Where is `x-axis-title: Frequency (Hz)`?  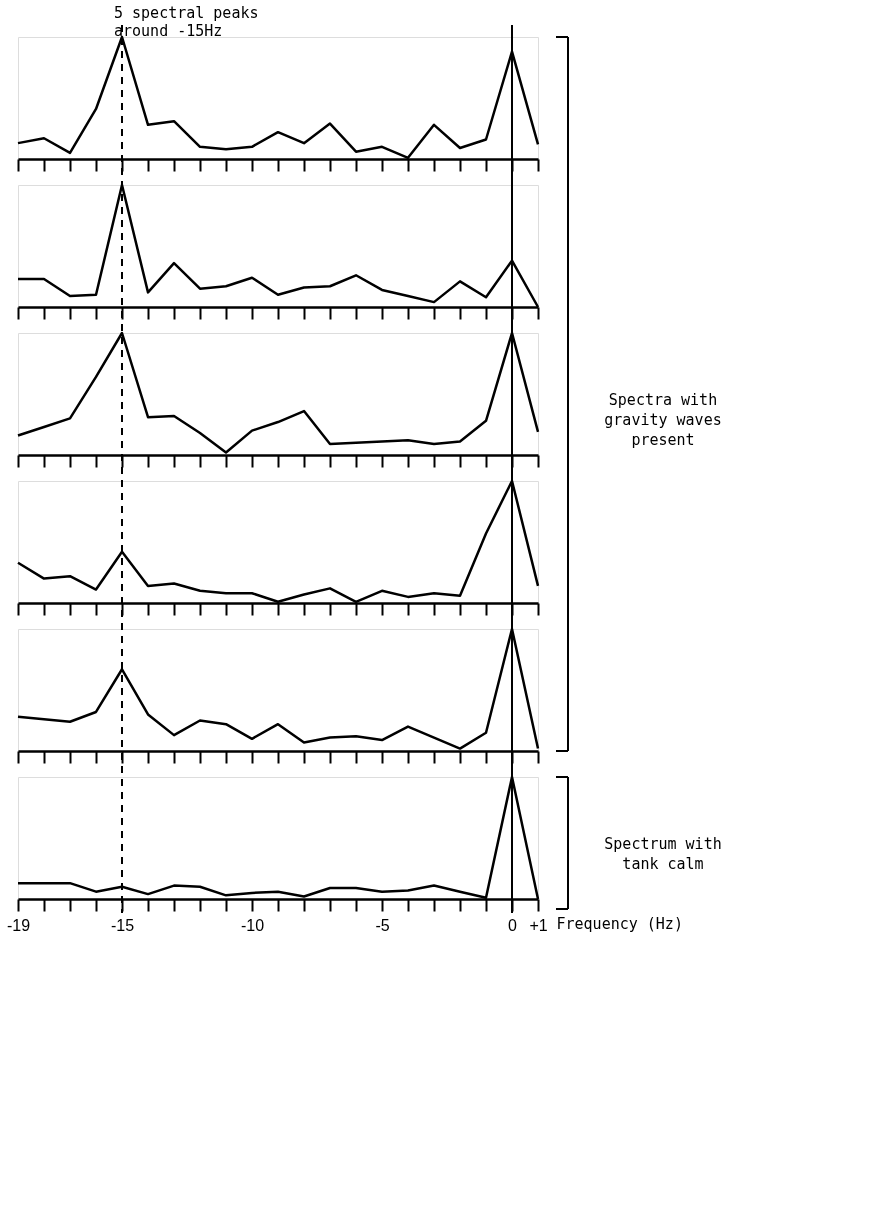 x-axis-title: Frequency (Hz) is located at coordinates (619, 923).